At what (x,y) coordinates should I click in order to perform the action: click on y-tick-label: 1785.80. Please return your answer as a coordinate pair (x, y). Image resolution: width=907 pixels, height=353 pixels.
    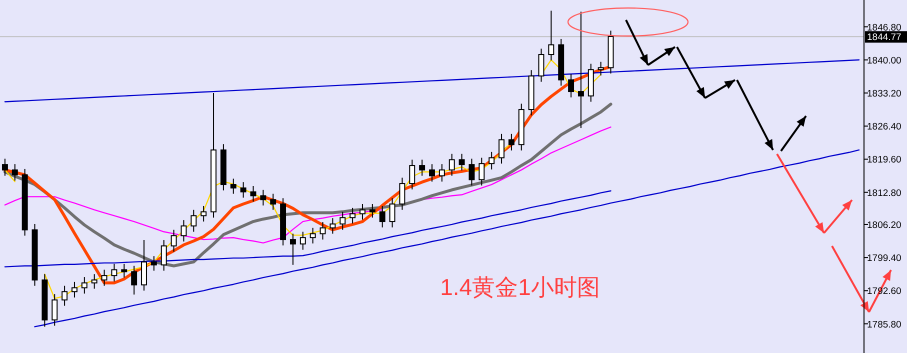
    Looking at the image, I should click on (884, 324).